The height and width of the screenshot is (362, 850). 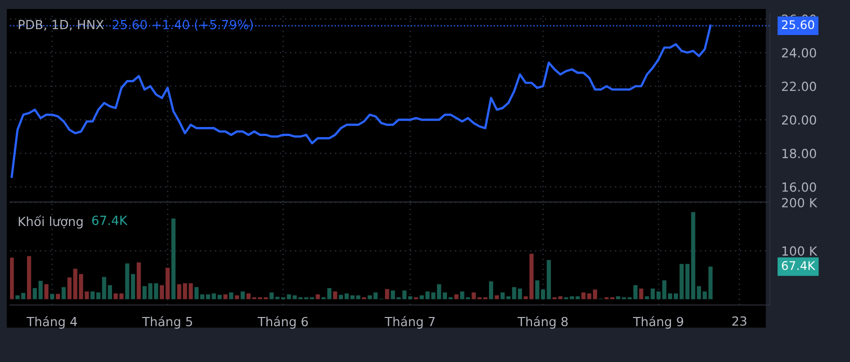 What do you see at coordinates (409, 322) in the screenshot?
I see `x-tick-label: Tháng 7` at bounding box center [409, 322].